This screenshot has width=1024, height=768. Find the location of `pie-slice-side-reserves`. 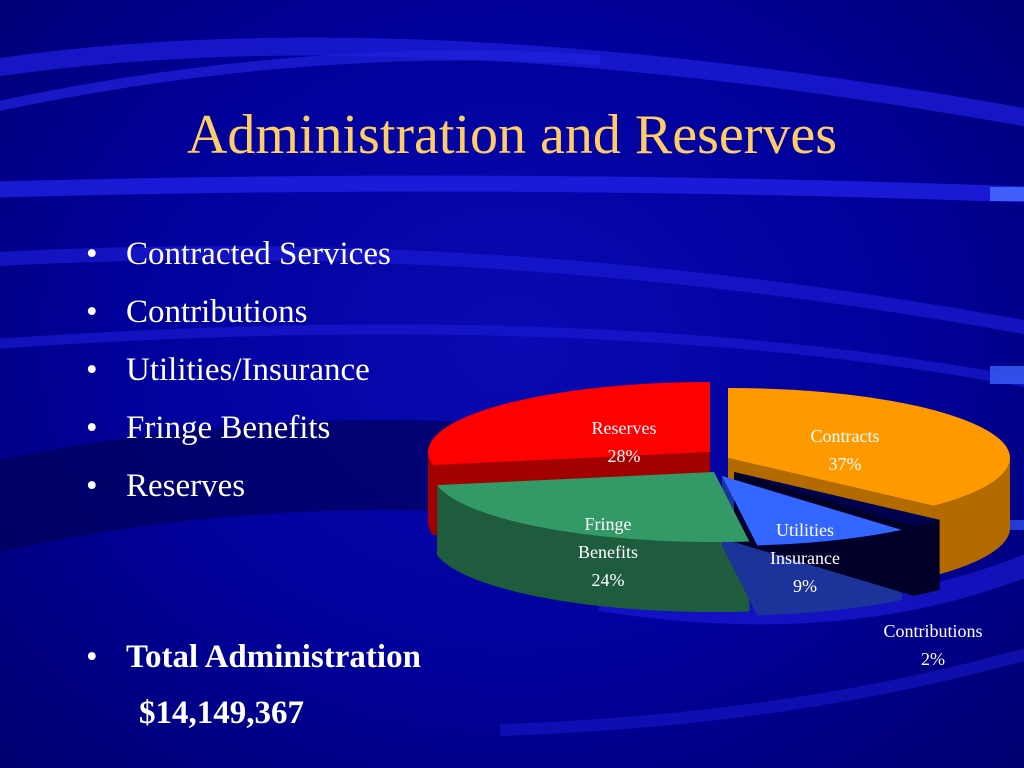

pie-slice-side-reserves is located at coordinates (430, 494).